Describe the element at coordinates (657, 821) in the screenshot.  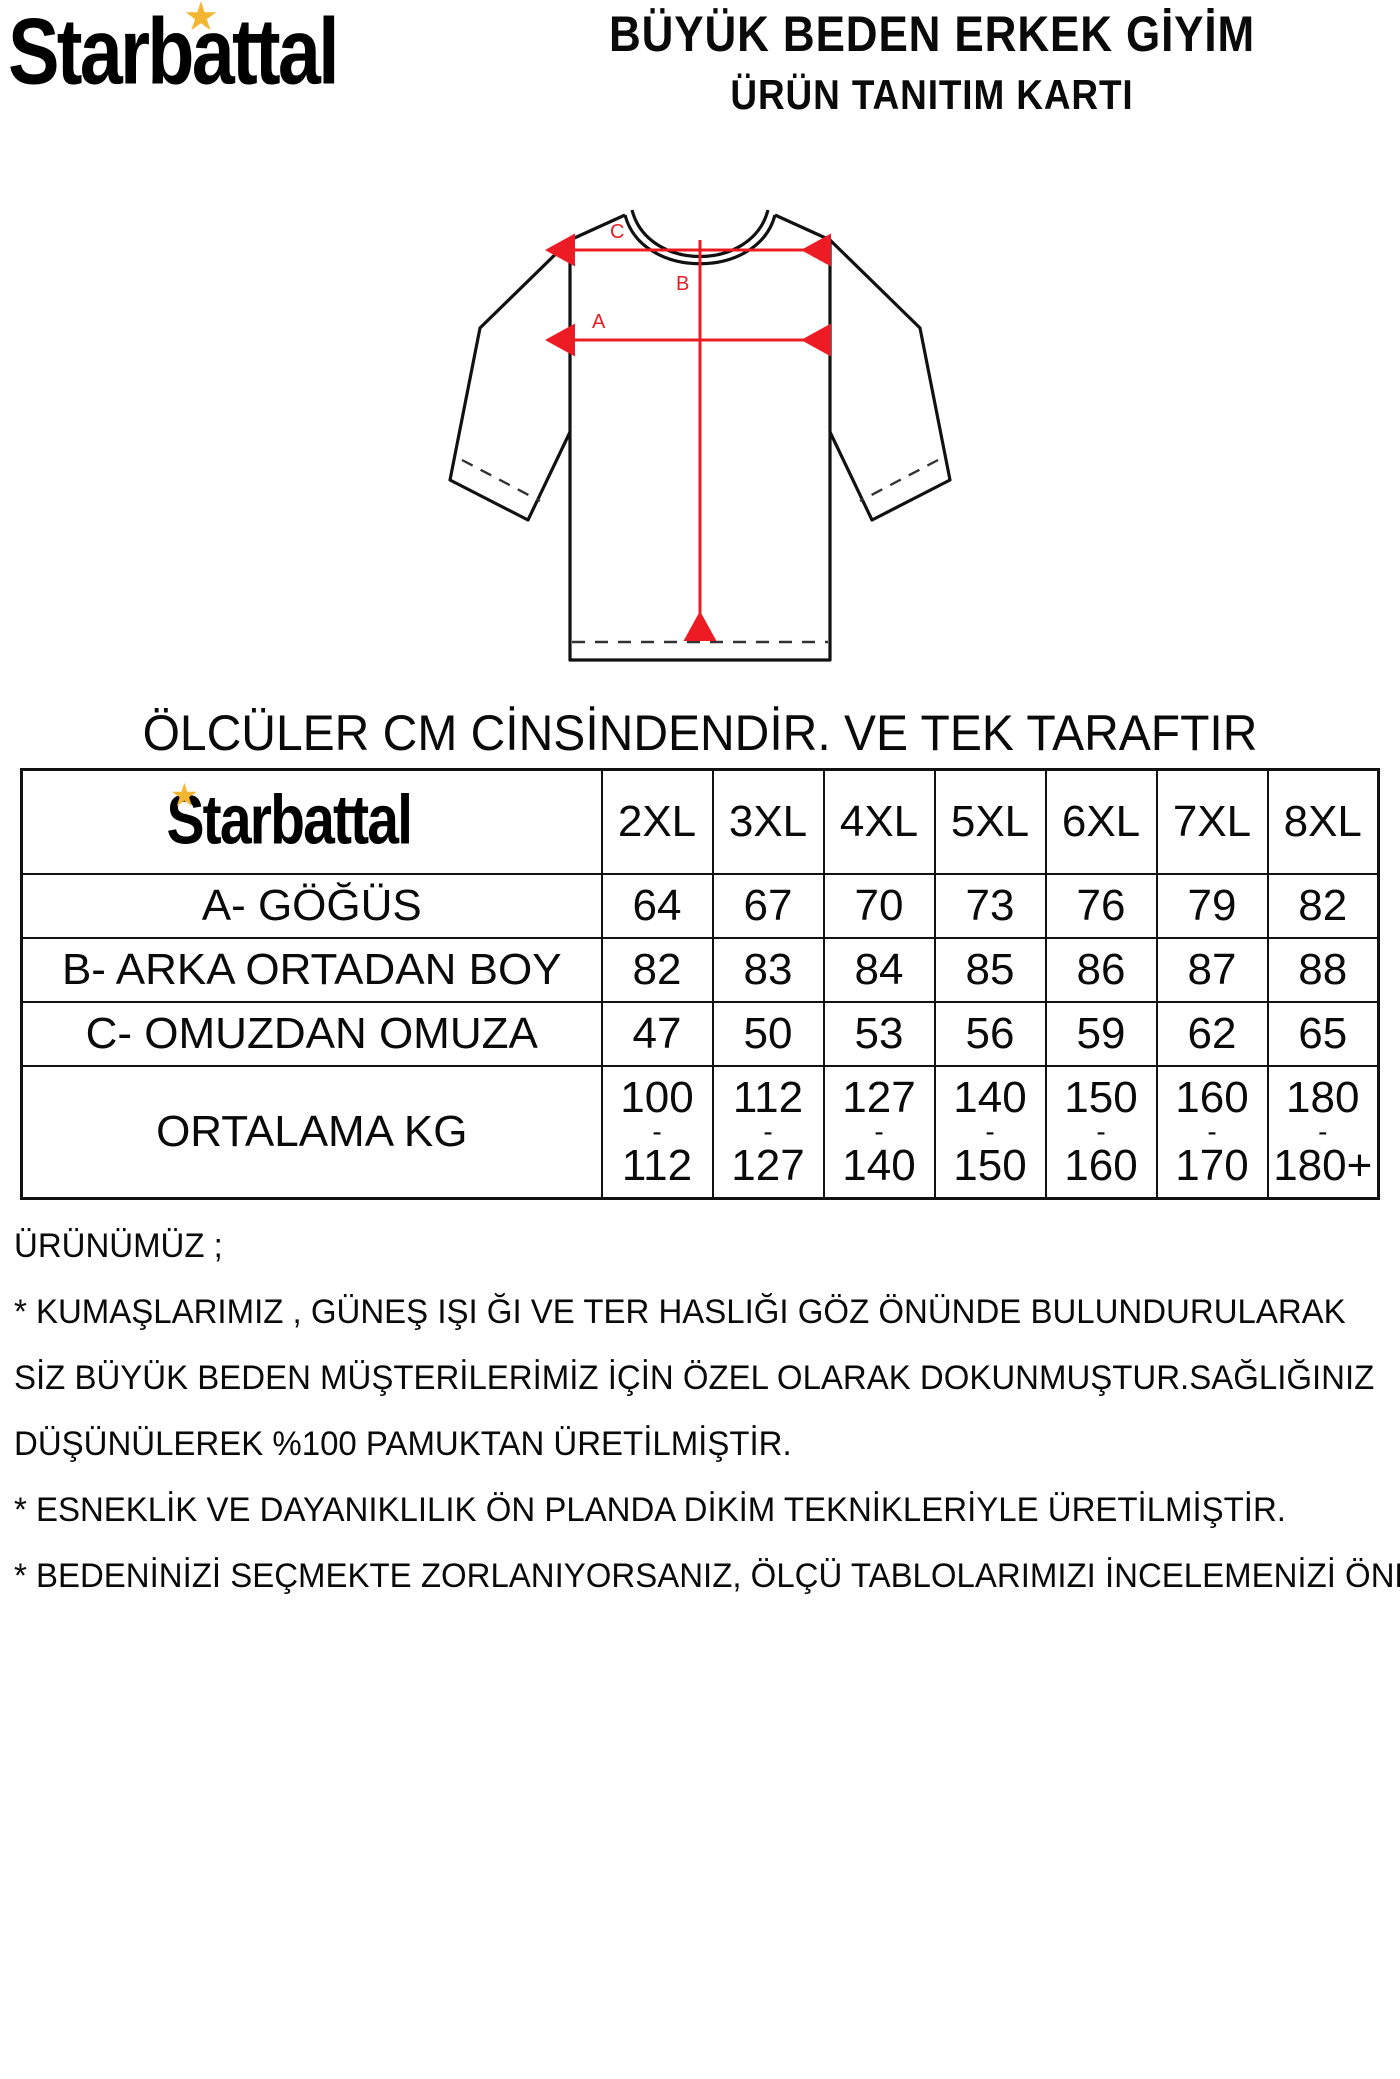
I see `size-header-2xl: 2XL` at that location.